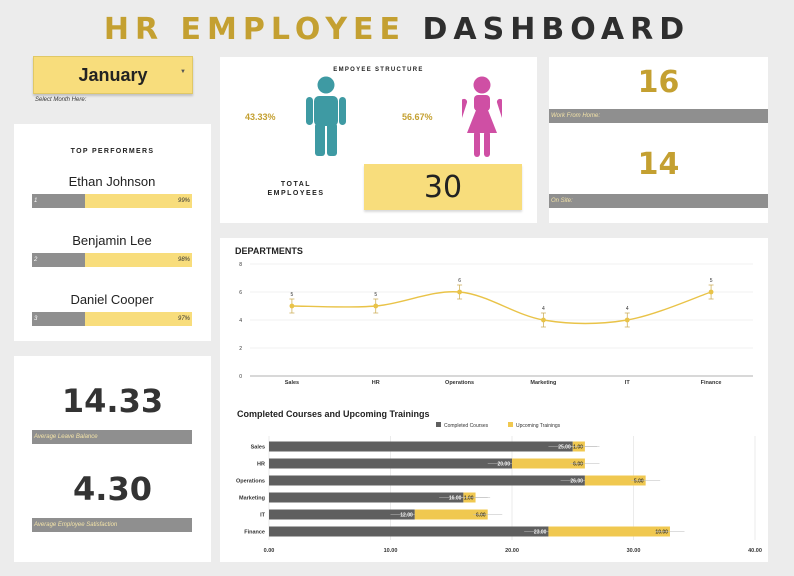  I want to click on legend-label: Upcoming Trainings, so click(538, 426).